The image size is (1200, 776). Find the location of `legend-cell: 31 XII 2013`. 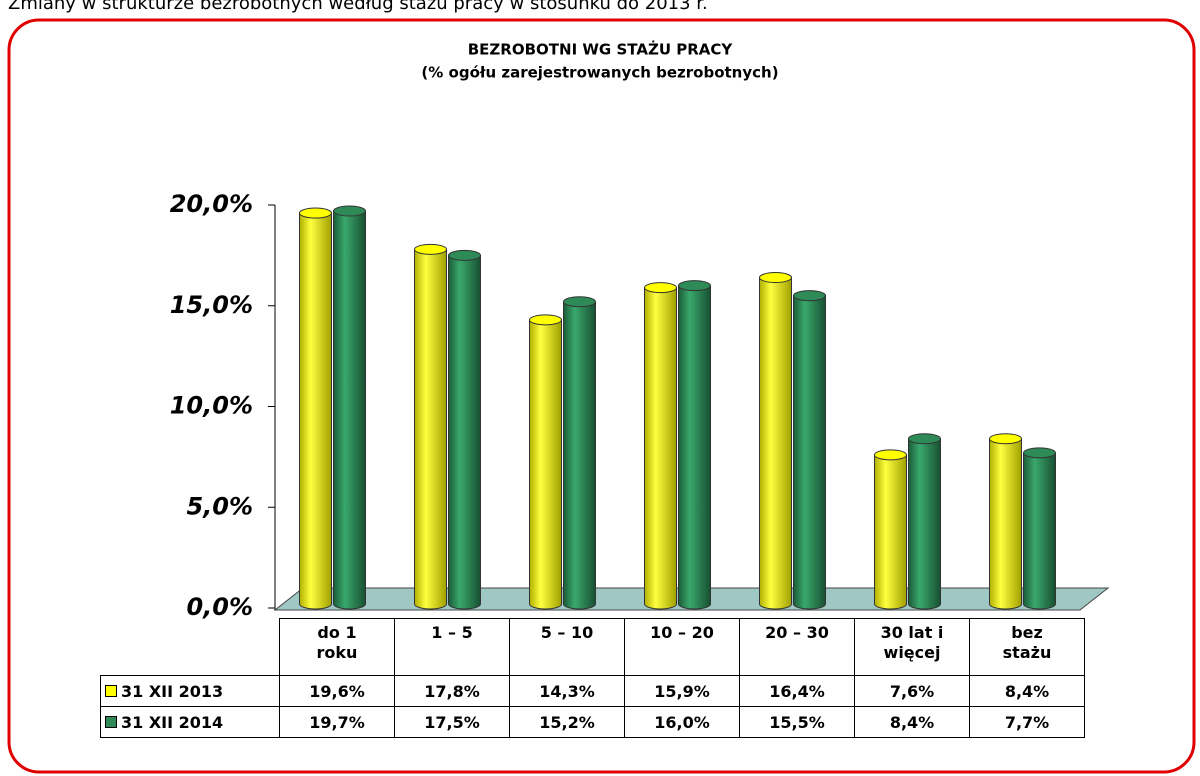

legend-cell: 31 XII 2013 is located at coordinates (190, 691).